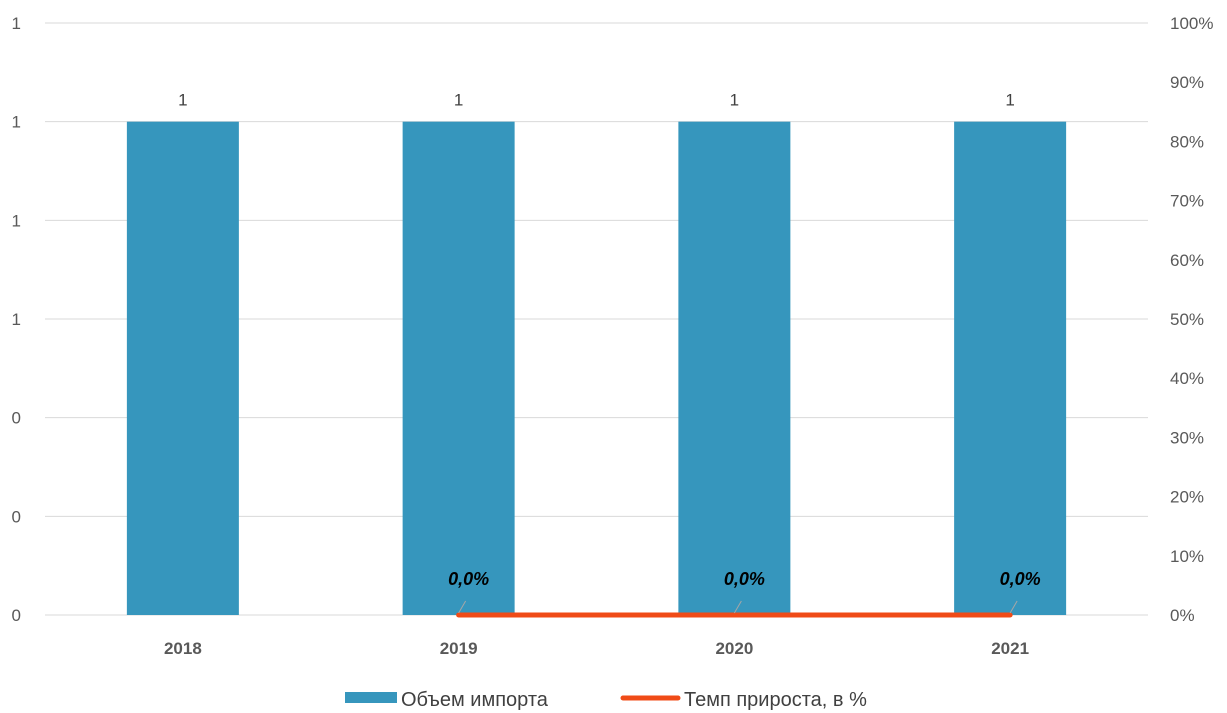 This screenshot has height=713, width=1227. Describe the element at coordinates (606, 700) in the screenshot. I see `legend: Объем импорта Темп прироста, в %` at that location.